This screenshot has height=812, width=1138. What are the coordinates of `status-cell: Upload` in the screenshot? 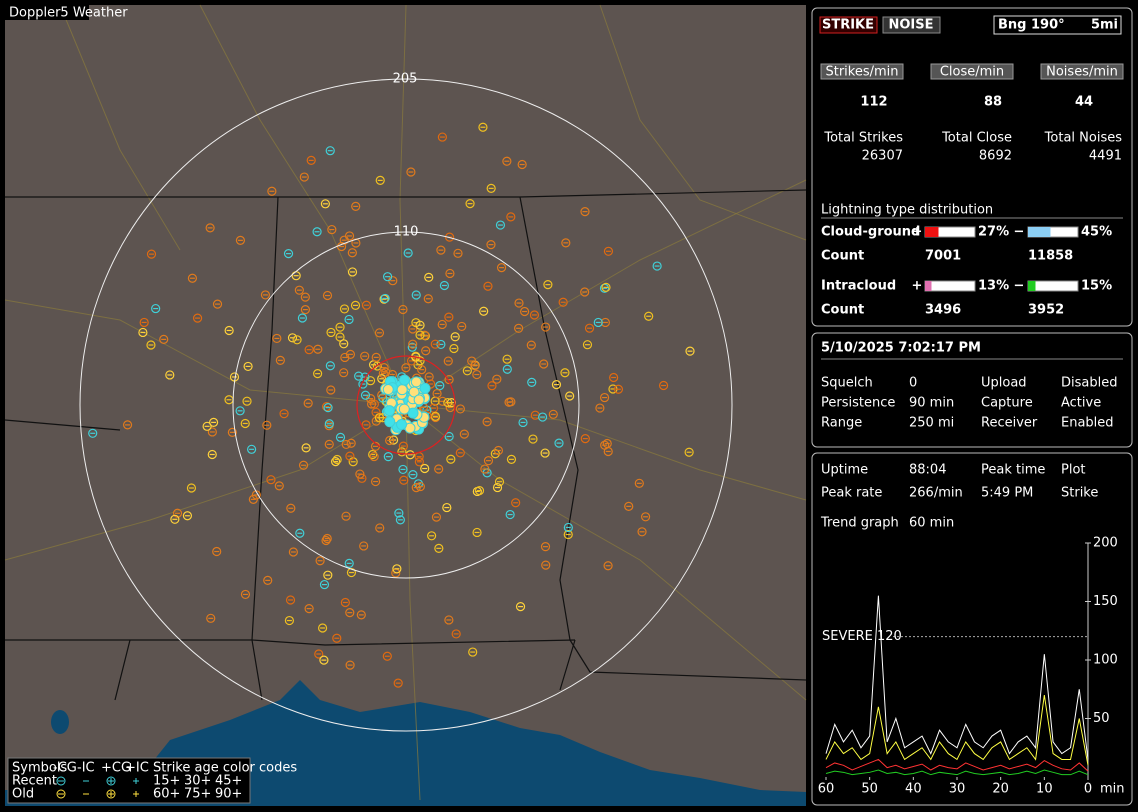 It's located at (1004, 383).